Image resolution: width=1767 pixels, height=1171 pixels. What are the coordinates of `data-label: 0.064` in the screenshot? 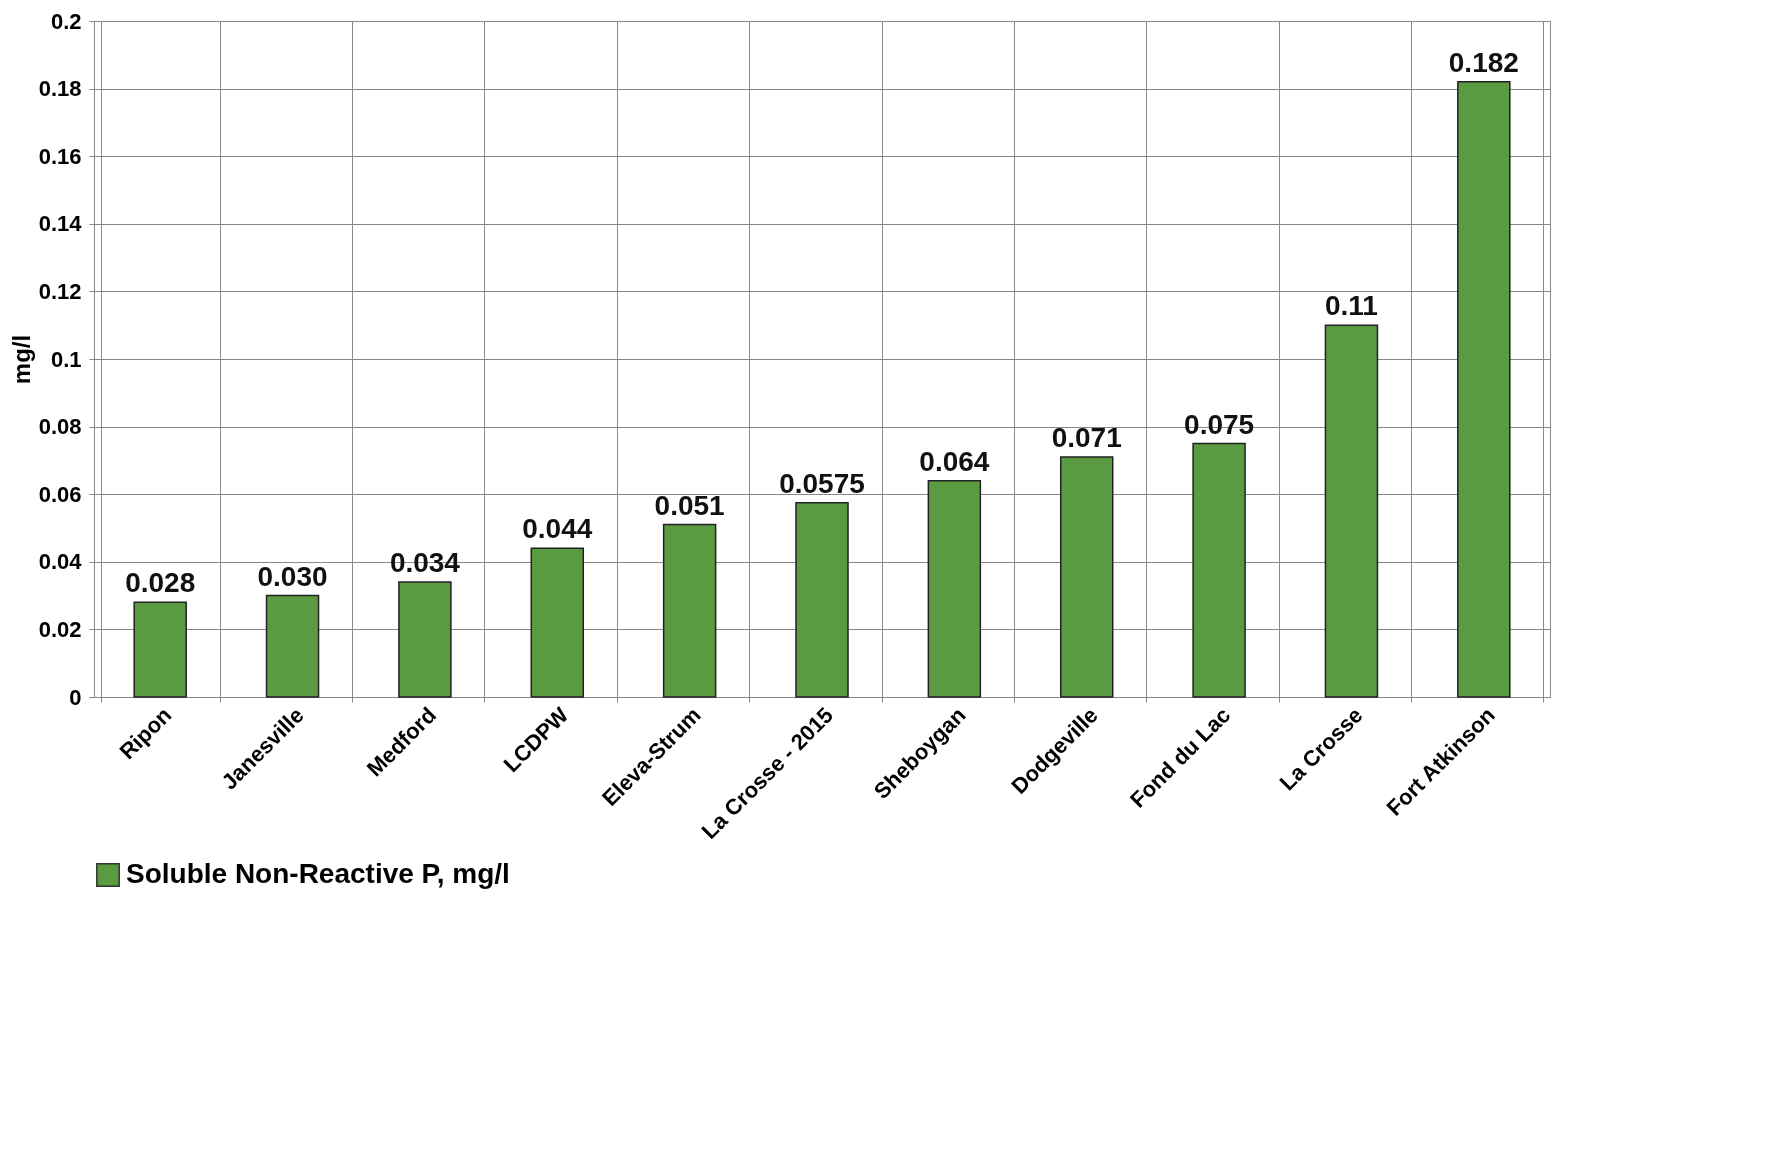 It's located at (954, 461).